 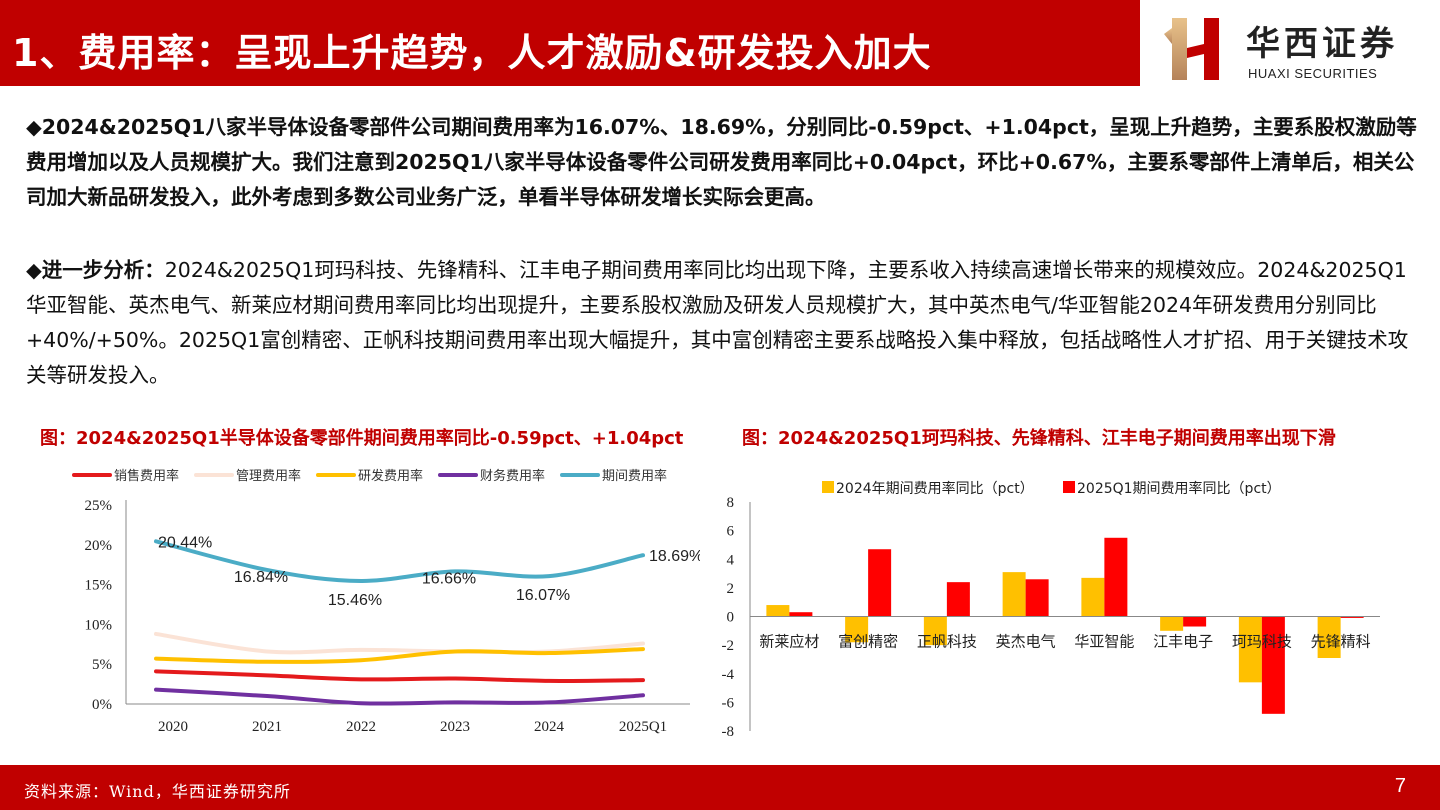 I want to click on huaxi-logo-icon, so click(x=1191, y=49).